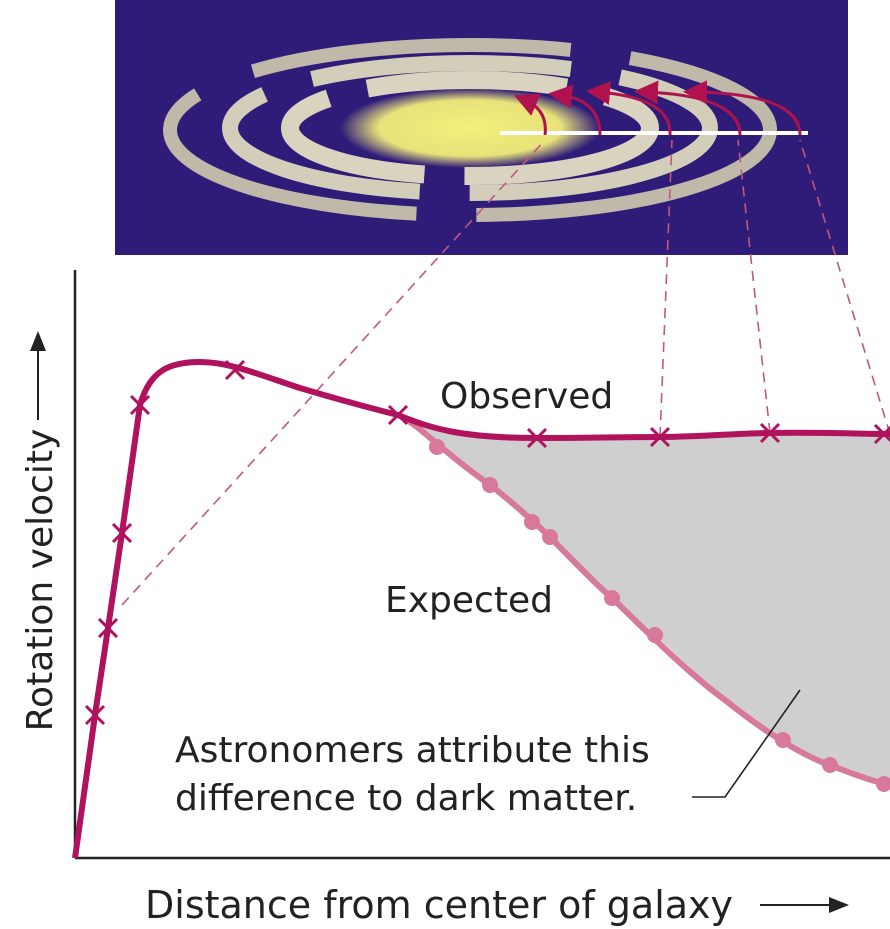 This screenshot has height=929, width=890. Describe the element at coordinates (40, 580) in the screenshot. I see `y-axis-label: Rotation velocity` at that location.